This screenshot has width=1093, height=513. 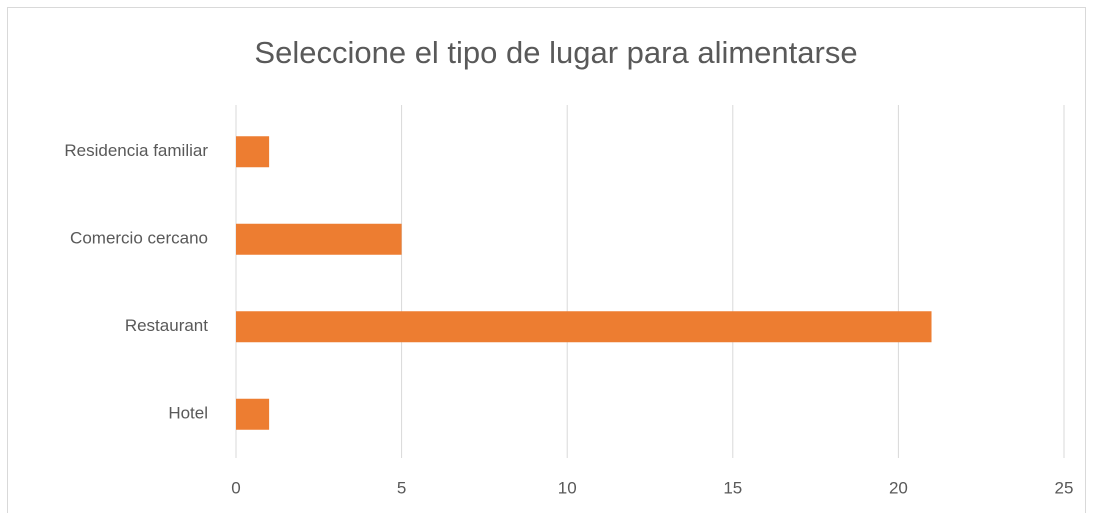 I want to click on y-tick-label: Residencia familiar, so click(x=136, y=150).